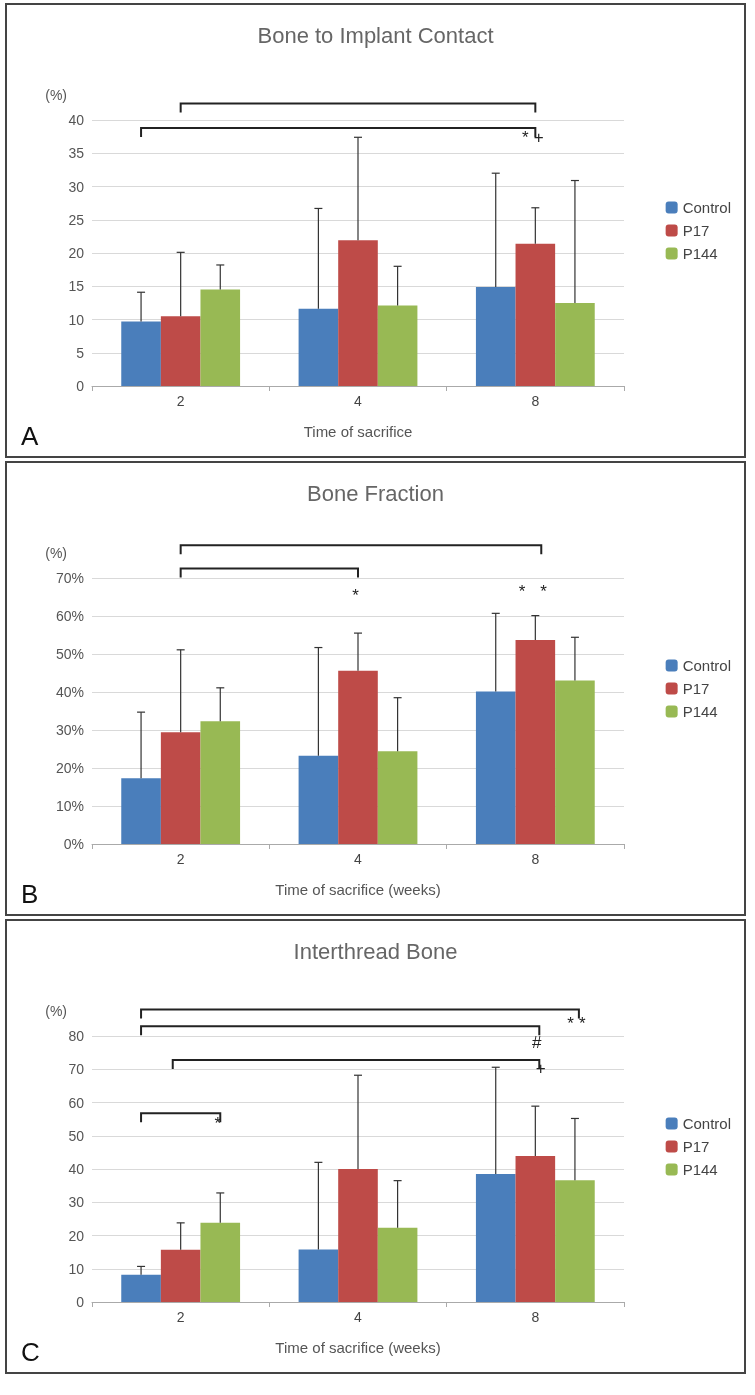 This screenshot has width=755, height=1395. Describe the element at coordinates (535, 591) in the screenshot. I see `annotation: * *` at that location.